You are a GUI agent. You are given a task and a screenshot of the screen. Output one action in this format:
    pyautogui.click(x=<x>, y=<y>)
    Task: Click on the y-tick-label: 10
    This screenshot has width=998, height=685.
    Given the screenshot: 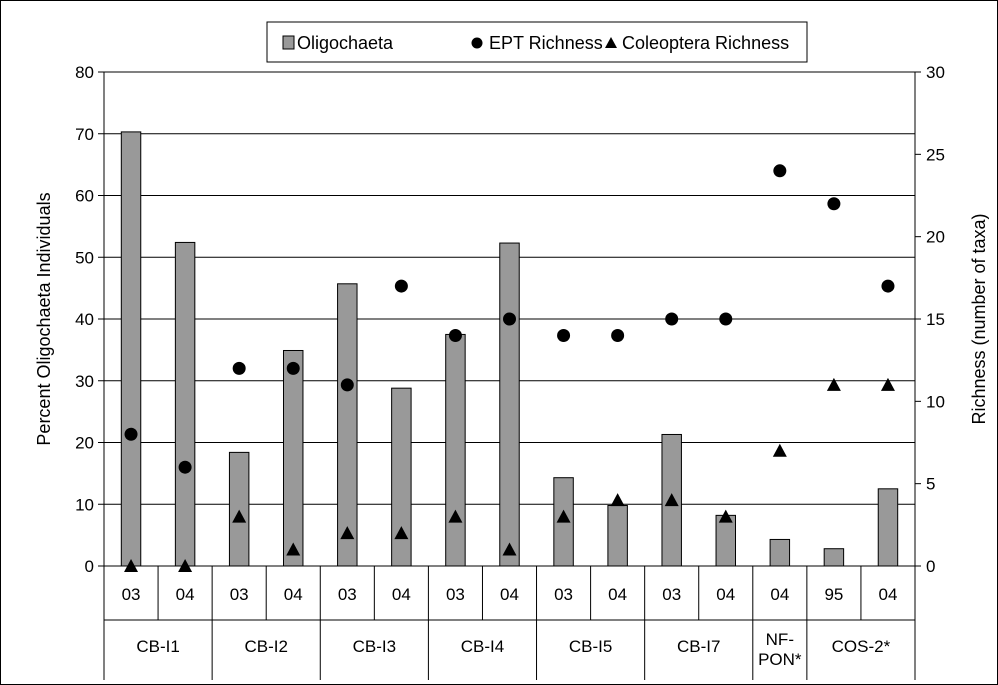 What is the action you would take?
    pyautogui.click(x=84, y=504)
    